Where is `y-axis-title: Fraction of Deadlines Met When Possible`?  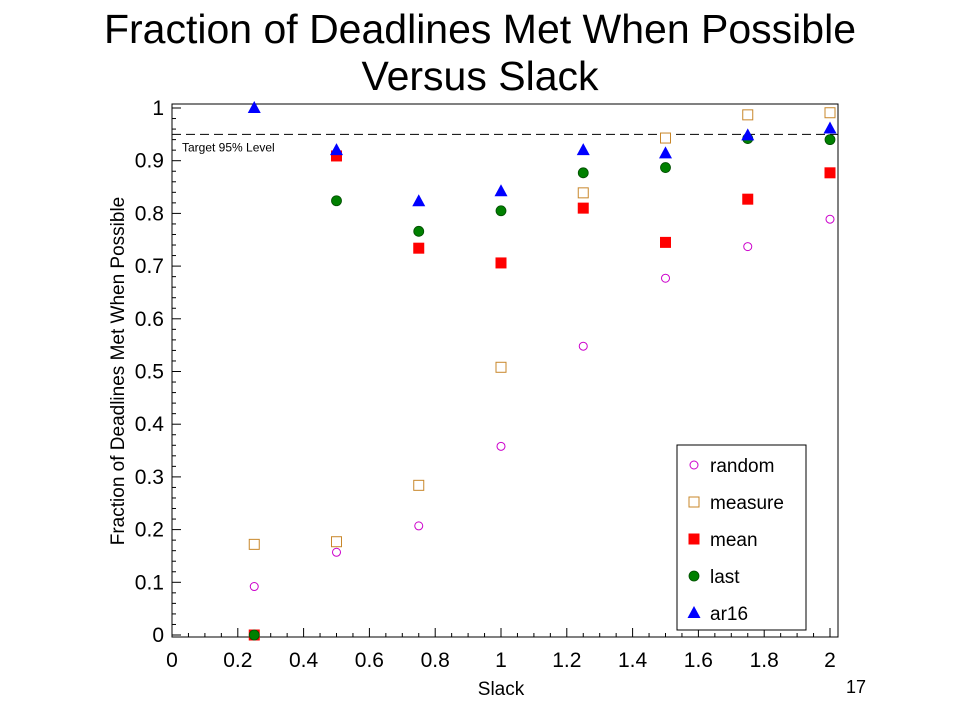 y-axis-title: Fraction of Deadlines Met When Possible is located at coordinates (118, 371).